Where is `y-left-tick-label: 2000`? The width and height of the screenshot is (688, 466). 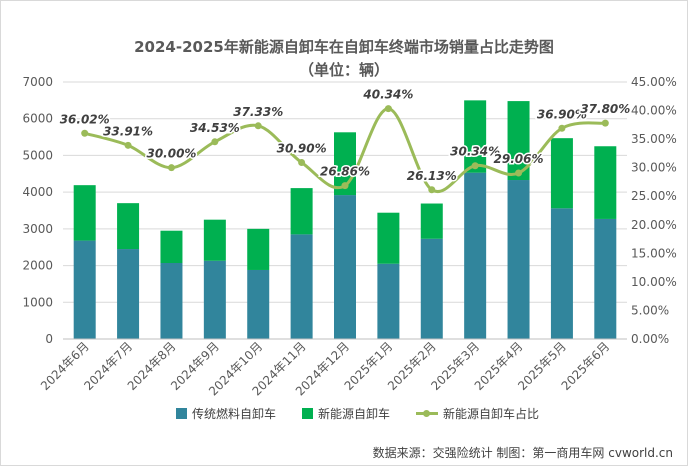 y-left-tick-label: 2000 is located at coordinates (37, 266).